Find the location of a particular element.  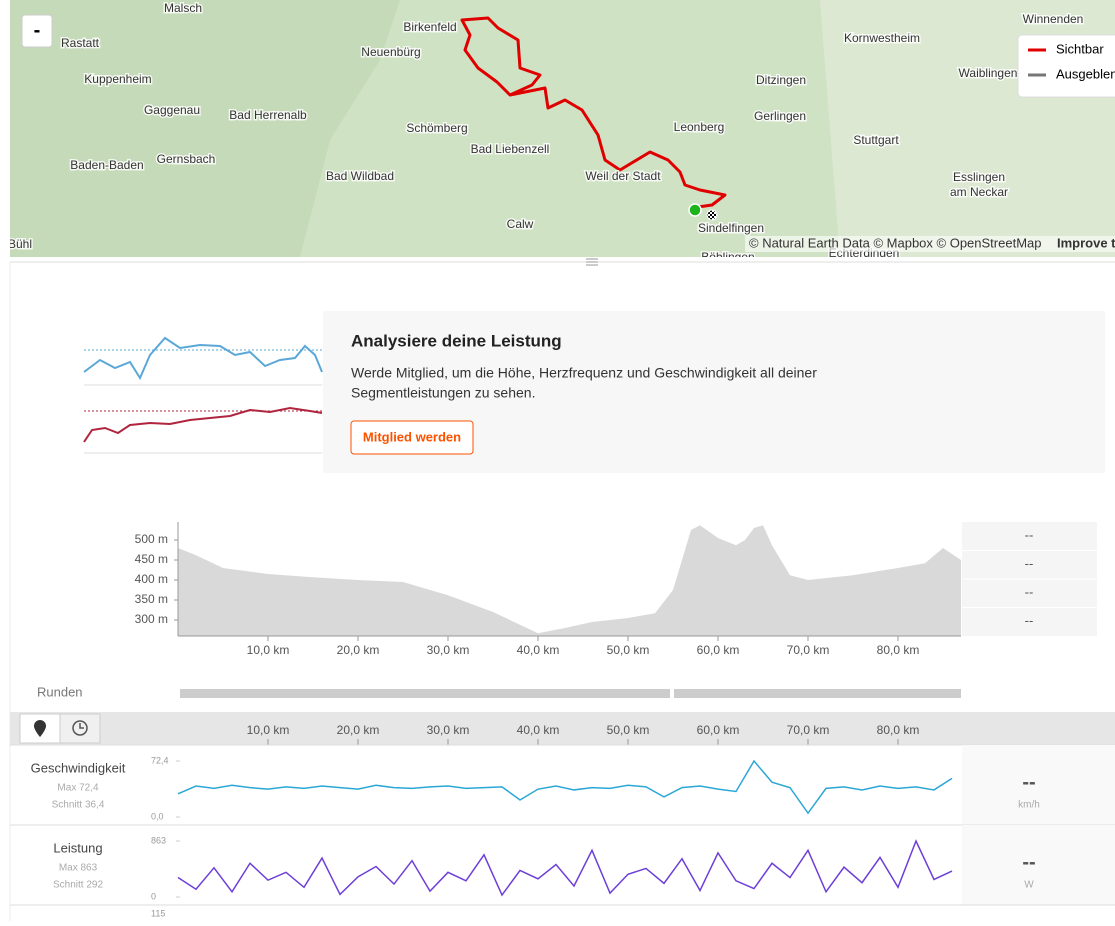

y-tick-label: 0,0 is located at coordinates (157, 816).